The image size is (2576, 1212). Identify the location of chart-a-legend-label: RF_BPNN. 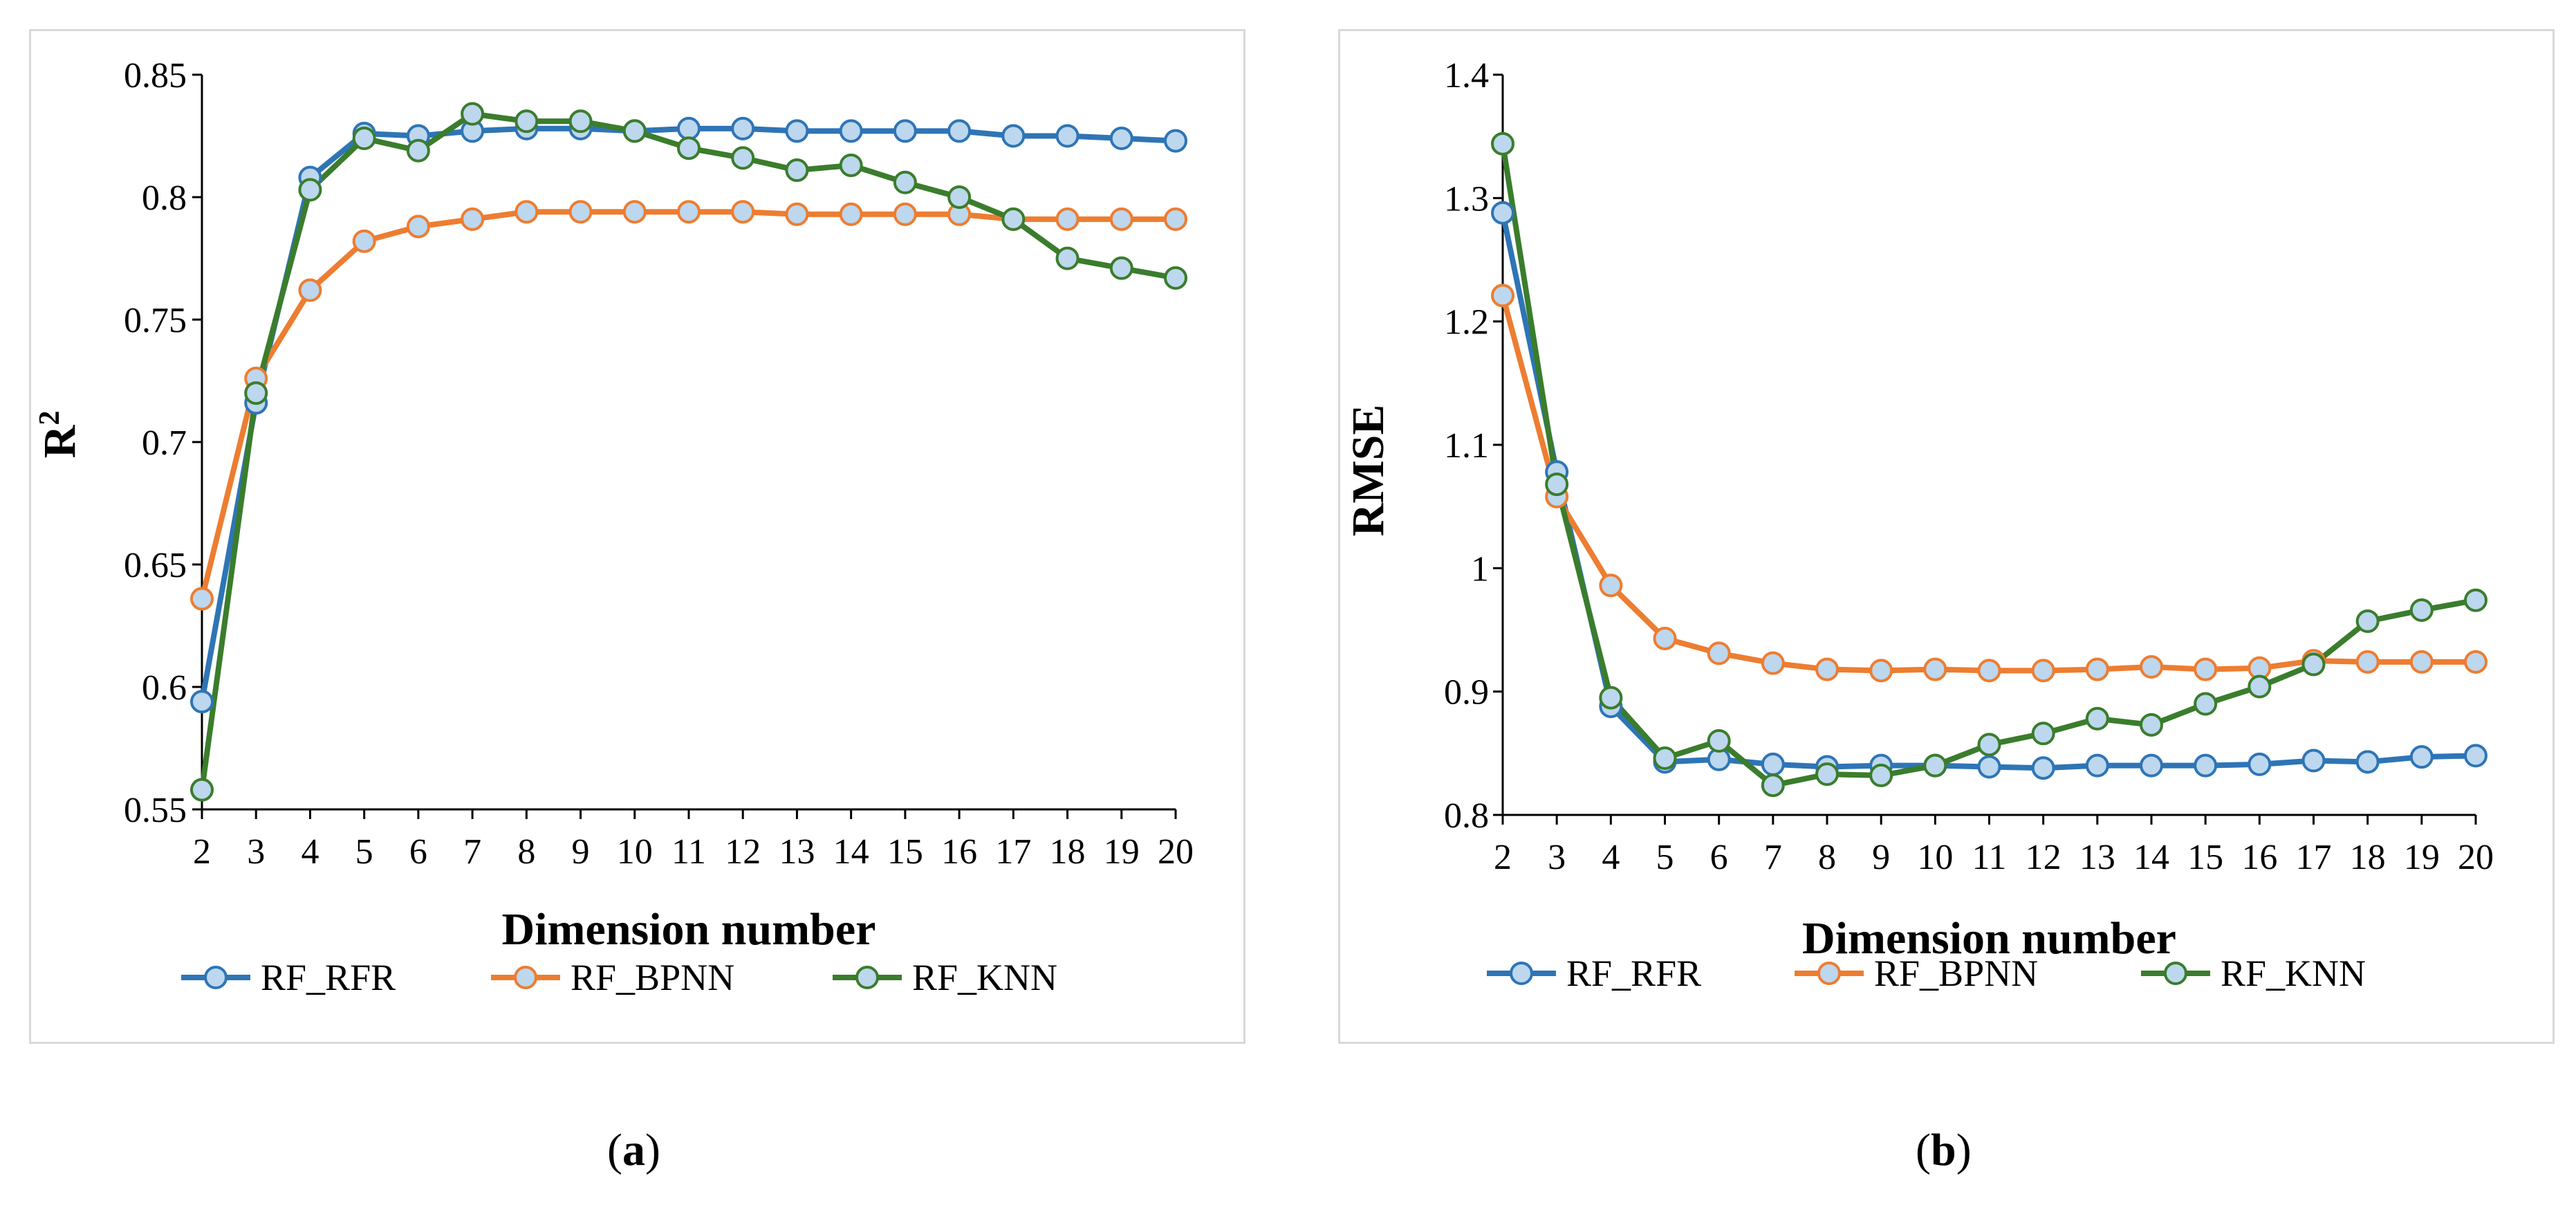
(653, 977).